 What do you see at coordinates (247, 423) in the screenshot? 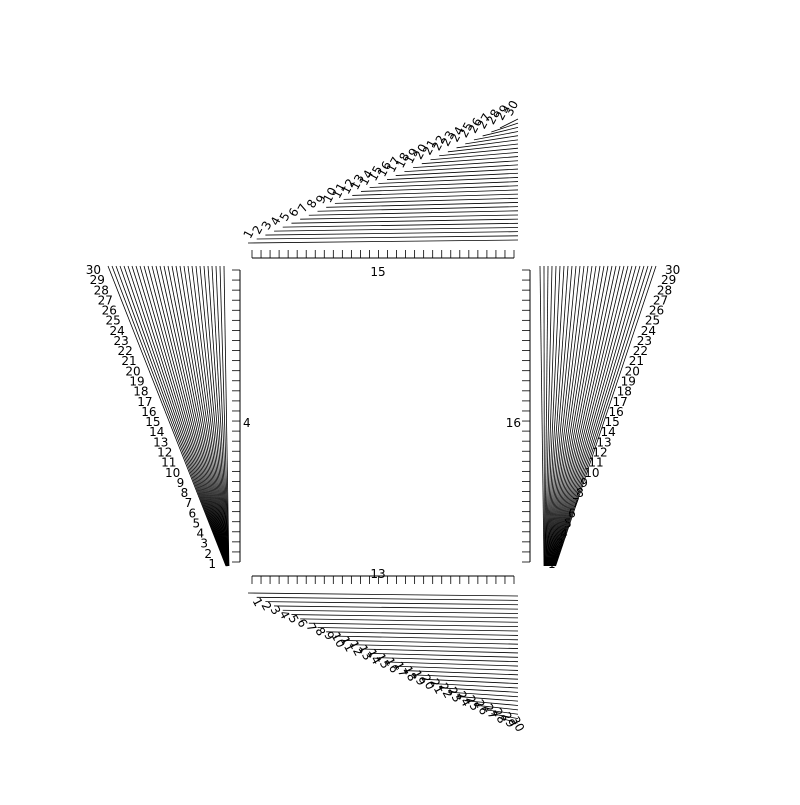
I see `left-axis-label: 4` at bounding box center [247, 423].